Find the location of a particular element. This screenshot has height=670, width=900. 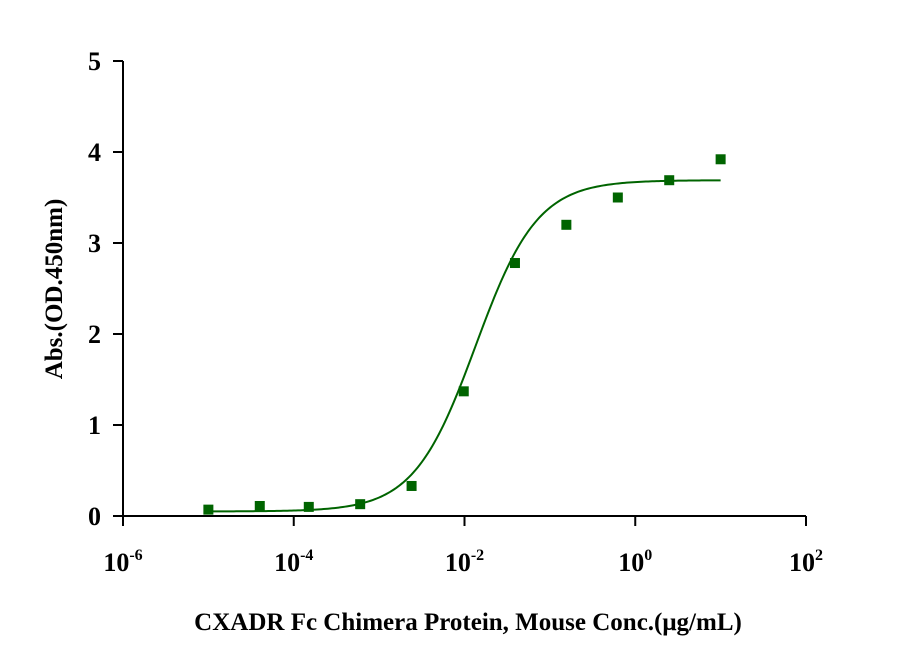

y-tick-label: 0 is located at coordinates (94, 516).